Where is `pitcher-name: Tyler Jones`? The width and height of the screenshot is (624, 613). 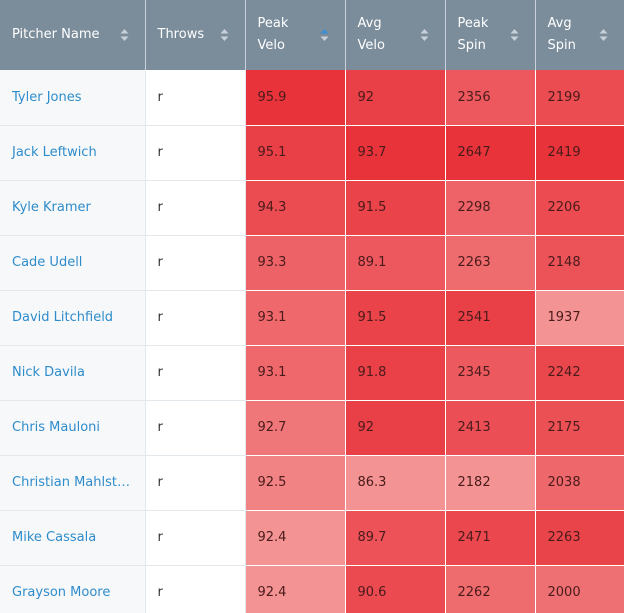 pitcher-name: Tyler Jones is located at coordinates (73, 98).